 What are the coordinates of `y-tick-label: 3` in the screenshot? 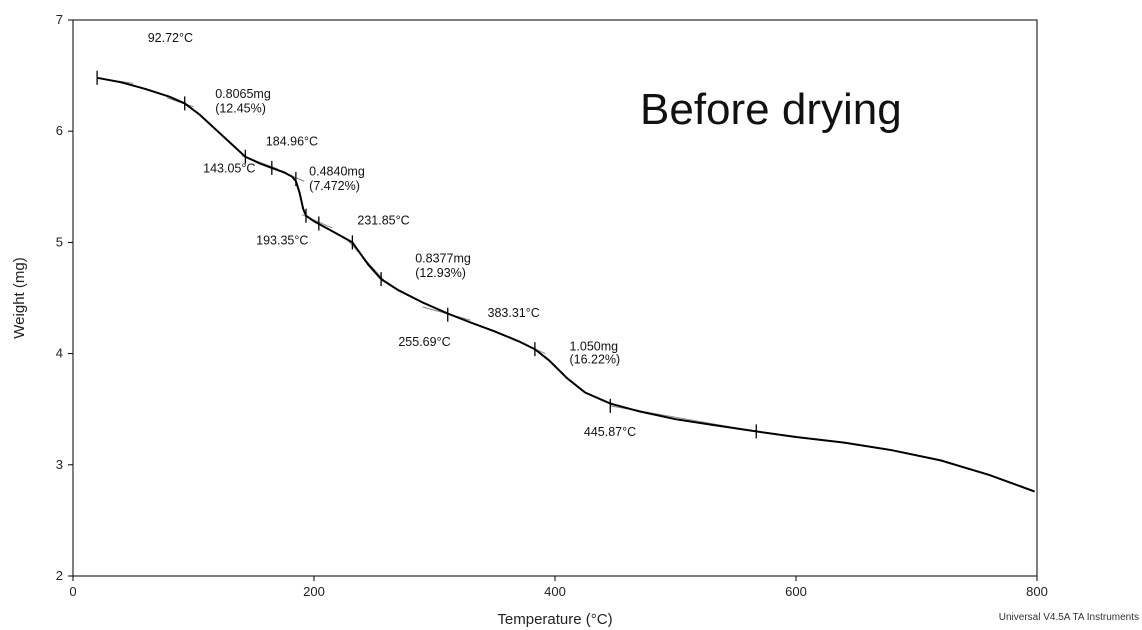 It's located at (59, 464).